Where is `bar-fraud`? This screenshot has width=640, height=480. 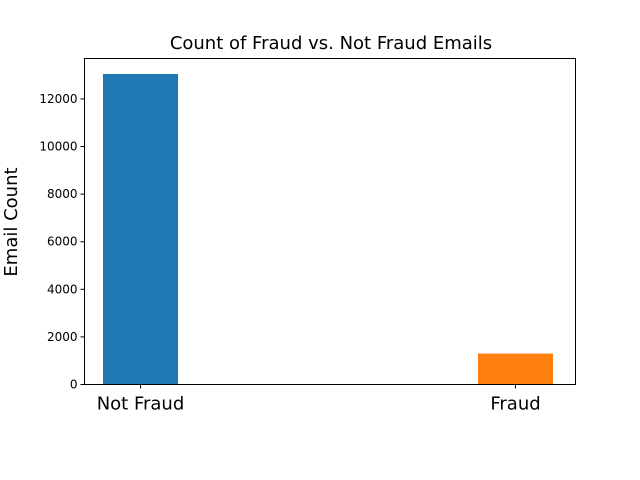
bar-fraud is located at coordinates (515, 369).